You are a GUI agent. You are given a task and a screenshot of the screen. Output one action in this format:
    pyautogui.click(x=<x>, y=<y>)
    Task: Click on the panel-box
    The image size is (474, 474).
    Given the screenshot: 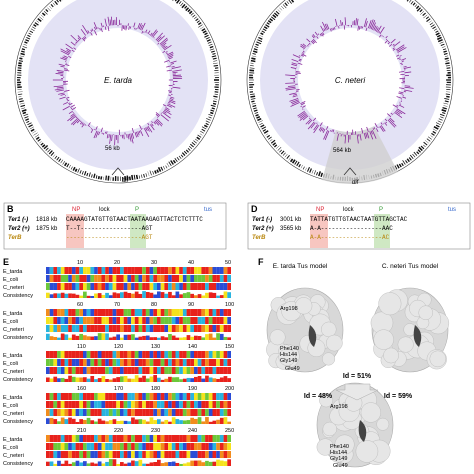 What is the action you would take?
    pyautogui.click(x=115, y=226)
    